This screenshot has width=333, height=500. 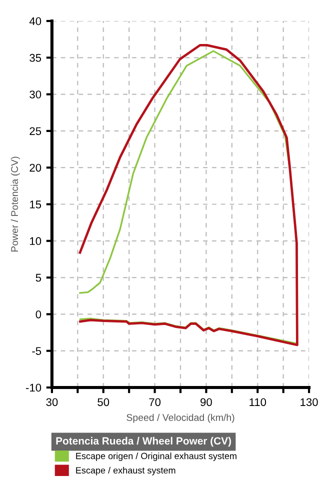 I want to click on y-tick-label: 25, so click(x=36, y=131).